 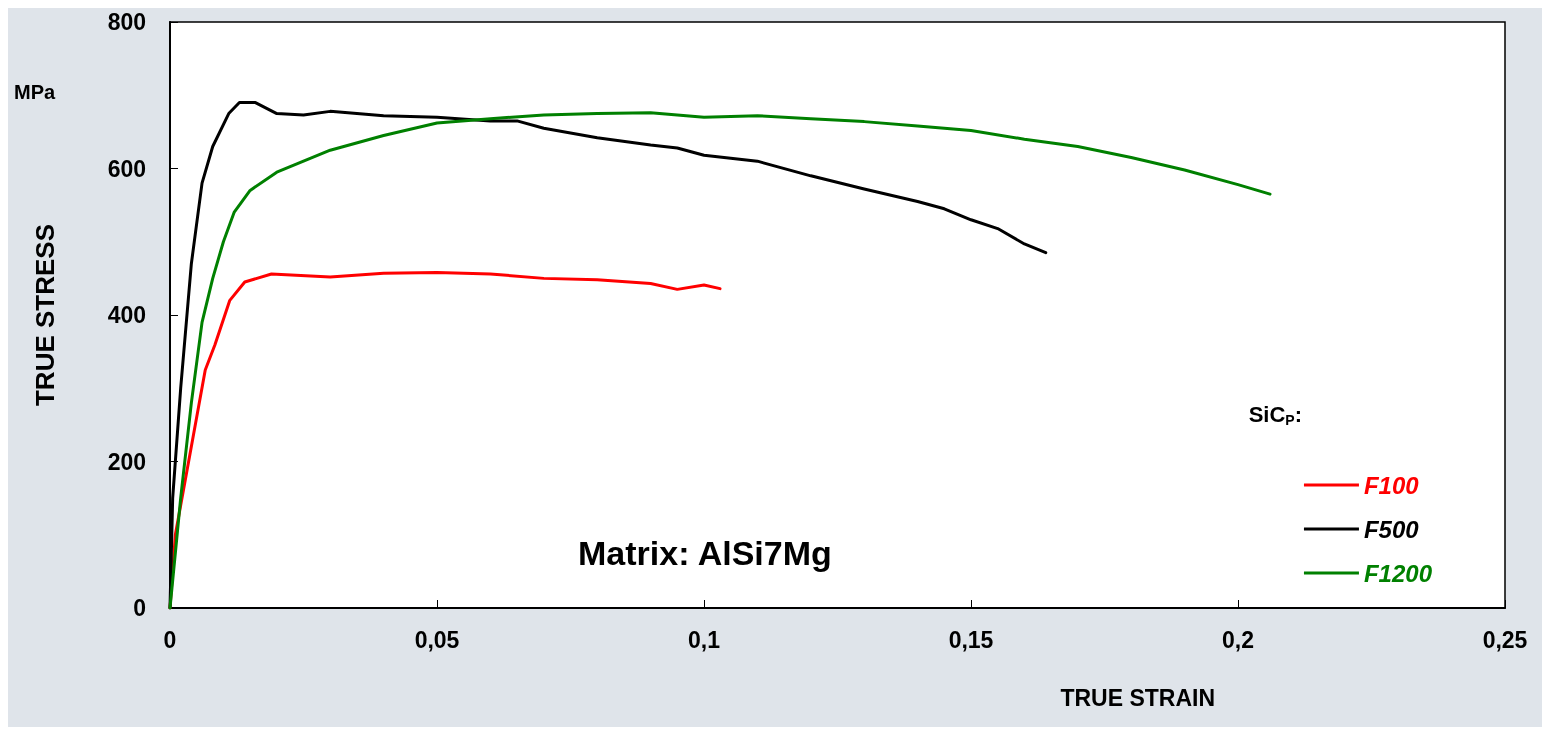 What do you see at coordinates (1391, 529) in the screenshot?
I see `legend-label: F500` at bounding box center [1391, 529].